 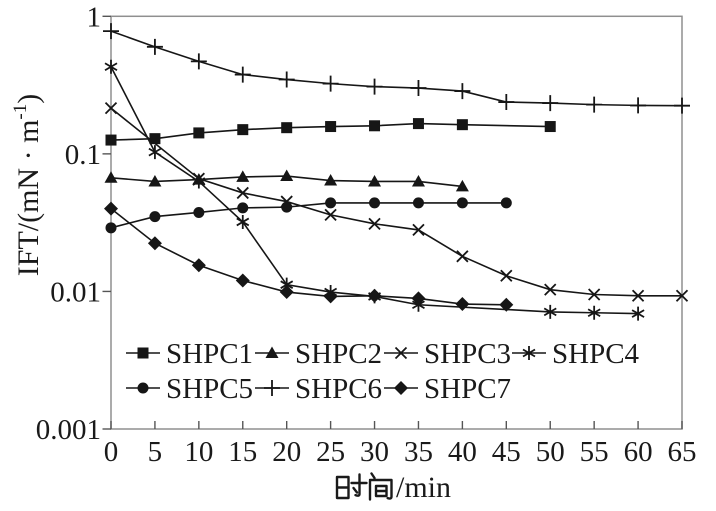 What do you see at coordinates (198, 452) in the screenshot?
I see `x-tick-label: 10` at bounding box center [198, 452].